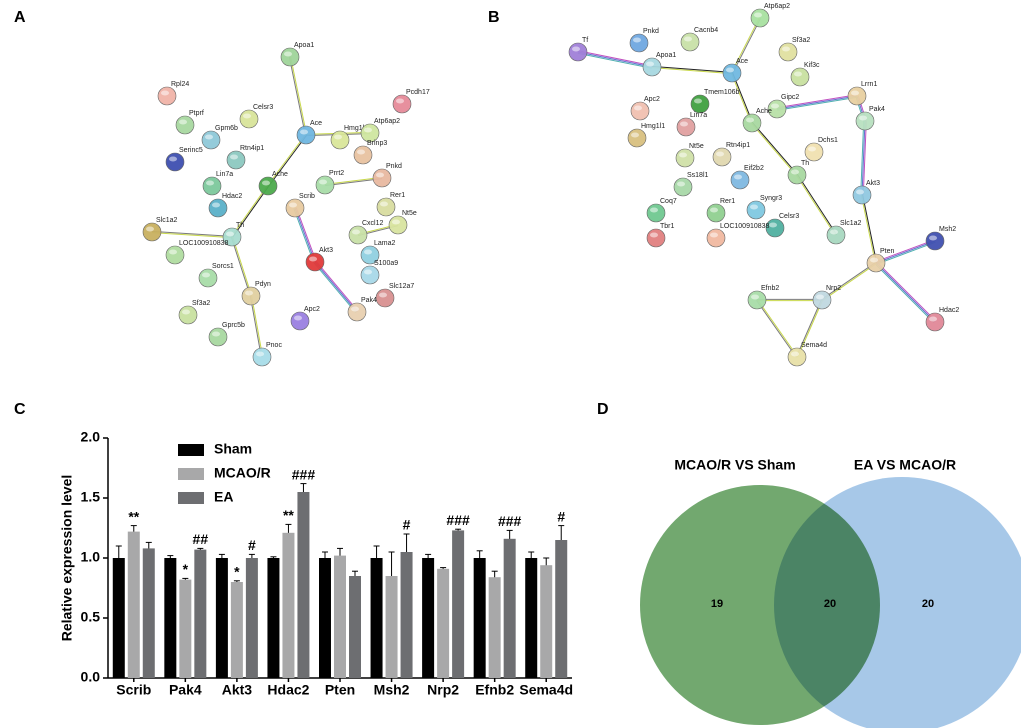 The width and height of the screenshot is (1021, 728). Describe the element at coordinates (394, 166) in the screenshot. I see `node-label: Pnkd` at that location.